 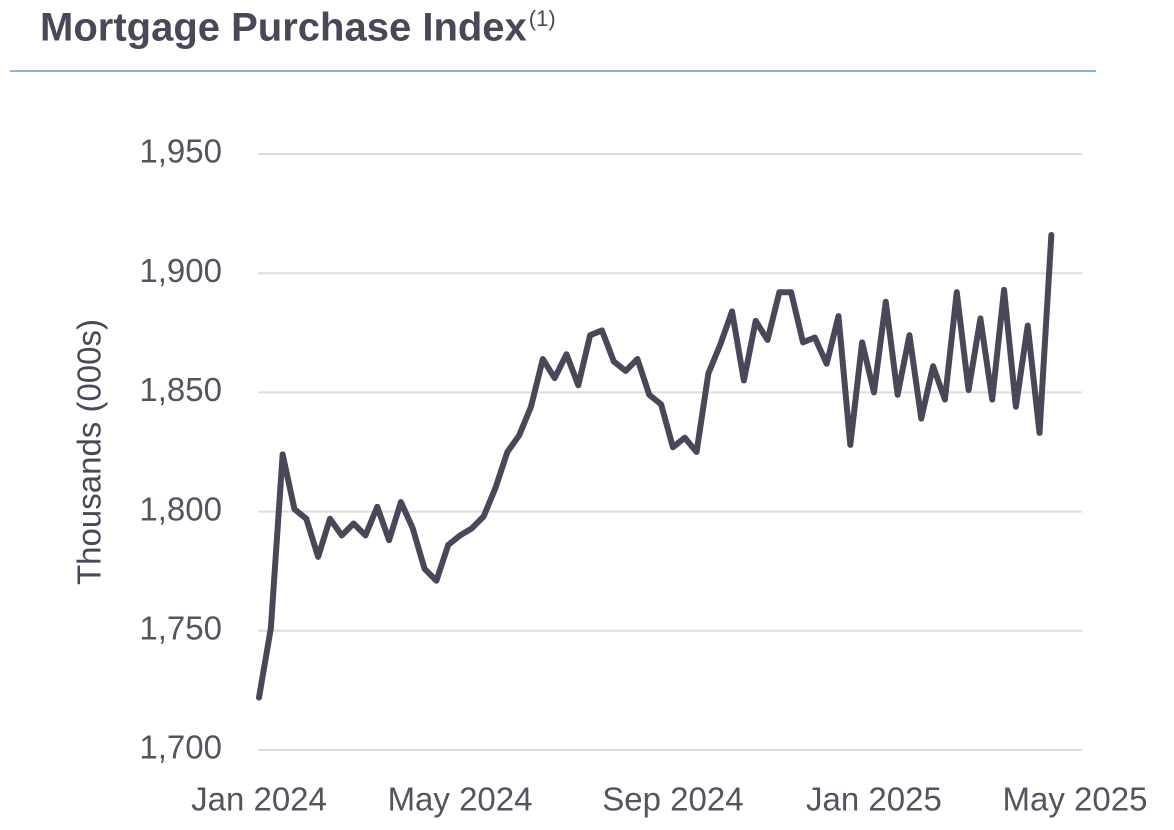 I want to click on chart-title: Mortgage Purchase Index, so click(x=283, y=28).